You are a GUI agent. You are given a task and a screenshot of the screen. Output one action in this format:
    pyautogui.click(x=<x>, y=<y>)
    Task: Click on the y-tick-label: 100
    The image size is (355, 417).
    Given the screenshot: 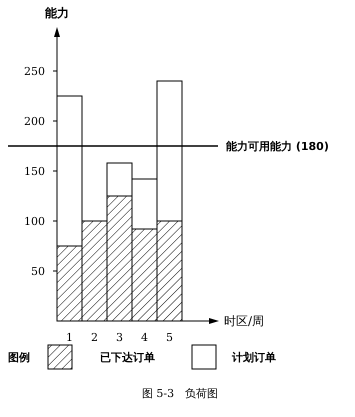 What is the action you would take?
    pyautogui.click(x=34, y=221)
    